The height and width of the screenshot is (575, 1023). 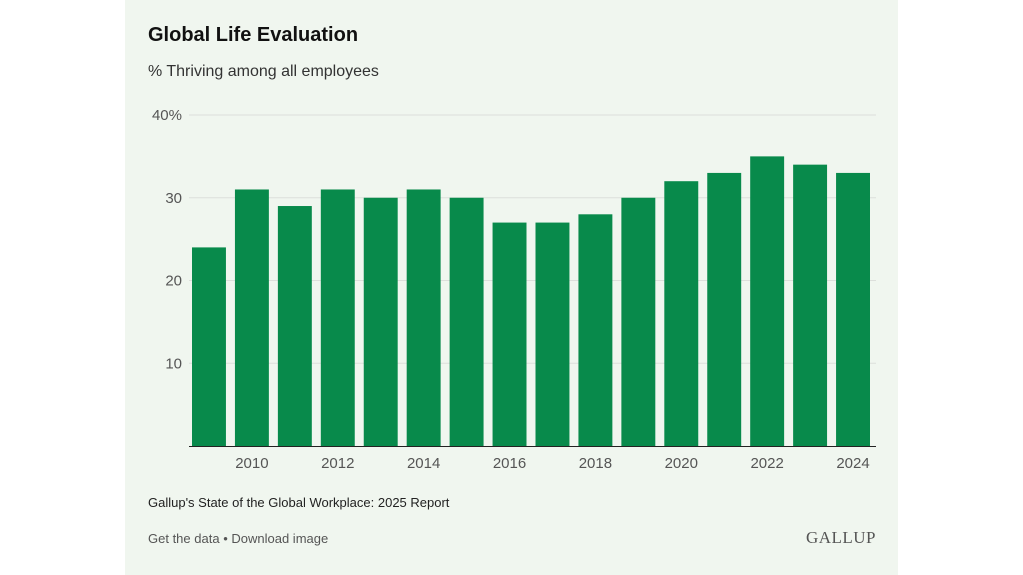 I want to click on chart-title: Global Life Evaluation, so click(x=253, y=35).